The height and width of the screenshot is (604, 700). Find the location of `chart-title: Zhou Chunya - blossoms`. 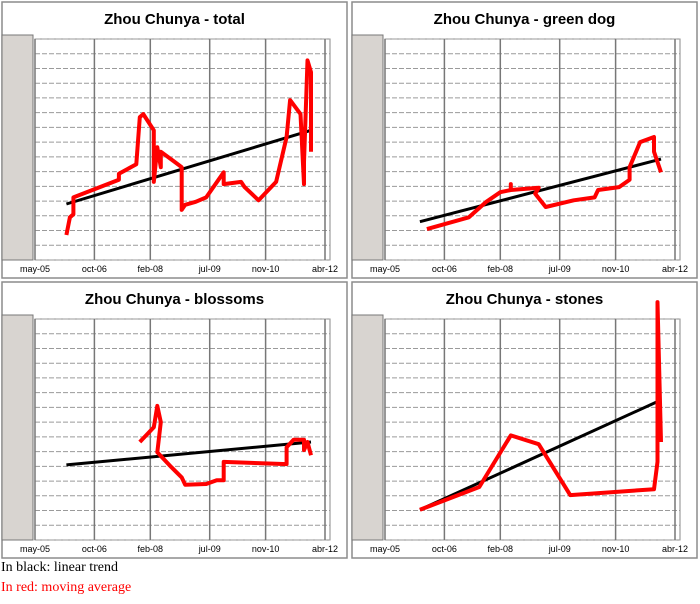

chart-title: Zhou Chunya - blossoms is located at coordinates (174, 299).